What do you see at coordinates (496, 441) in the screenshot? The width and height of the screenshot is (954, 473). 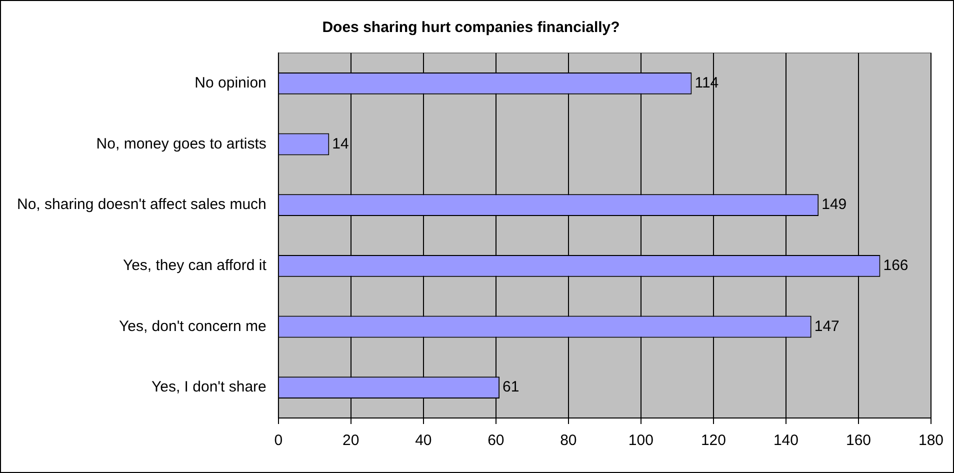 I see `x-tick-label: 60` at bounding box center [496, 441].